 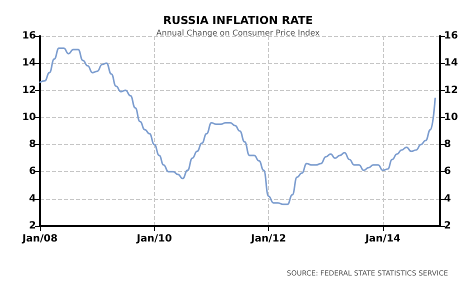 I want to click on x-tick-label: Jan/14, so click(x=382, y=239).